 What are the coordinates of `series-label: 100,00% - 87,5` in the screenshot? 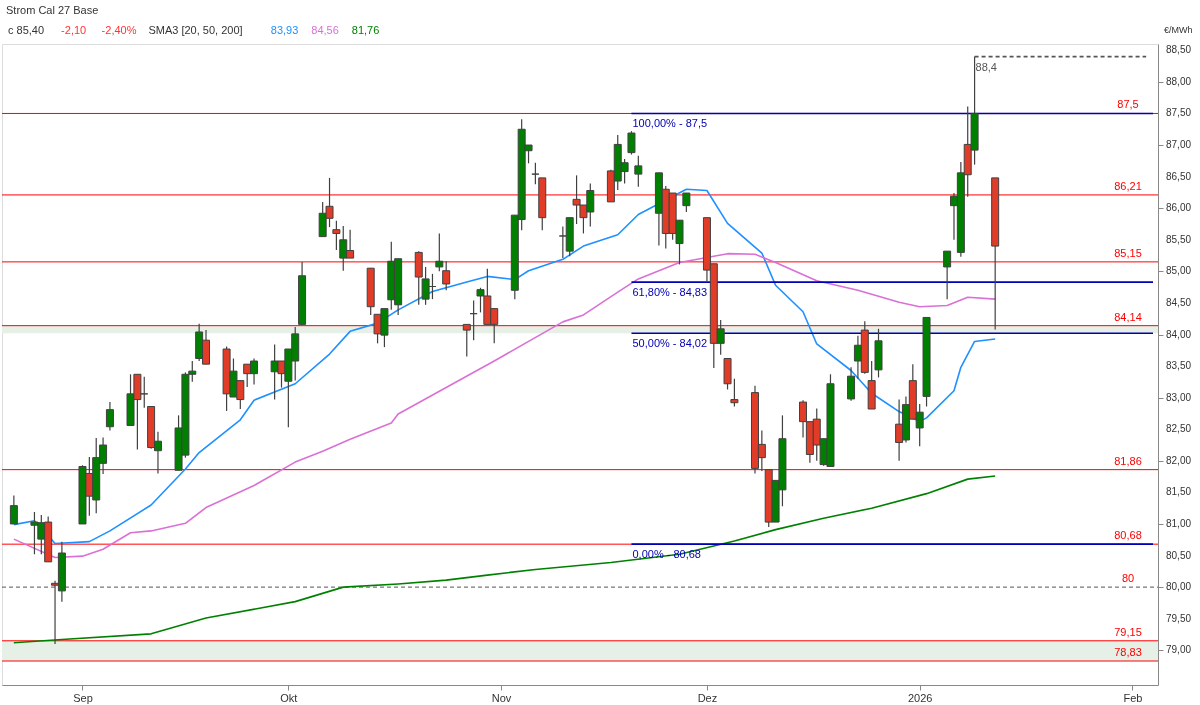 It's located at (670, 123).